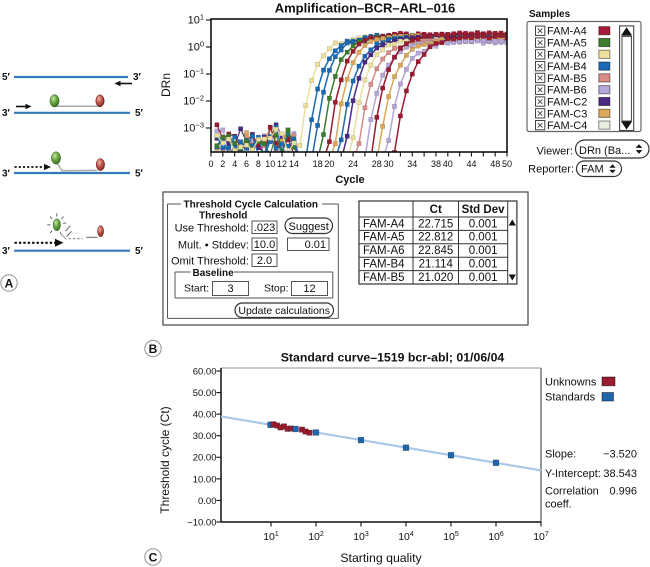 The height and width of the screenshot is (567, 650). I want to click on svg-text: Samples, so click(550, 14).